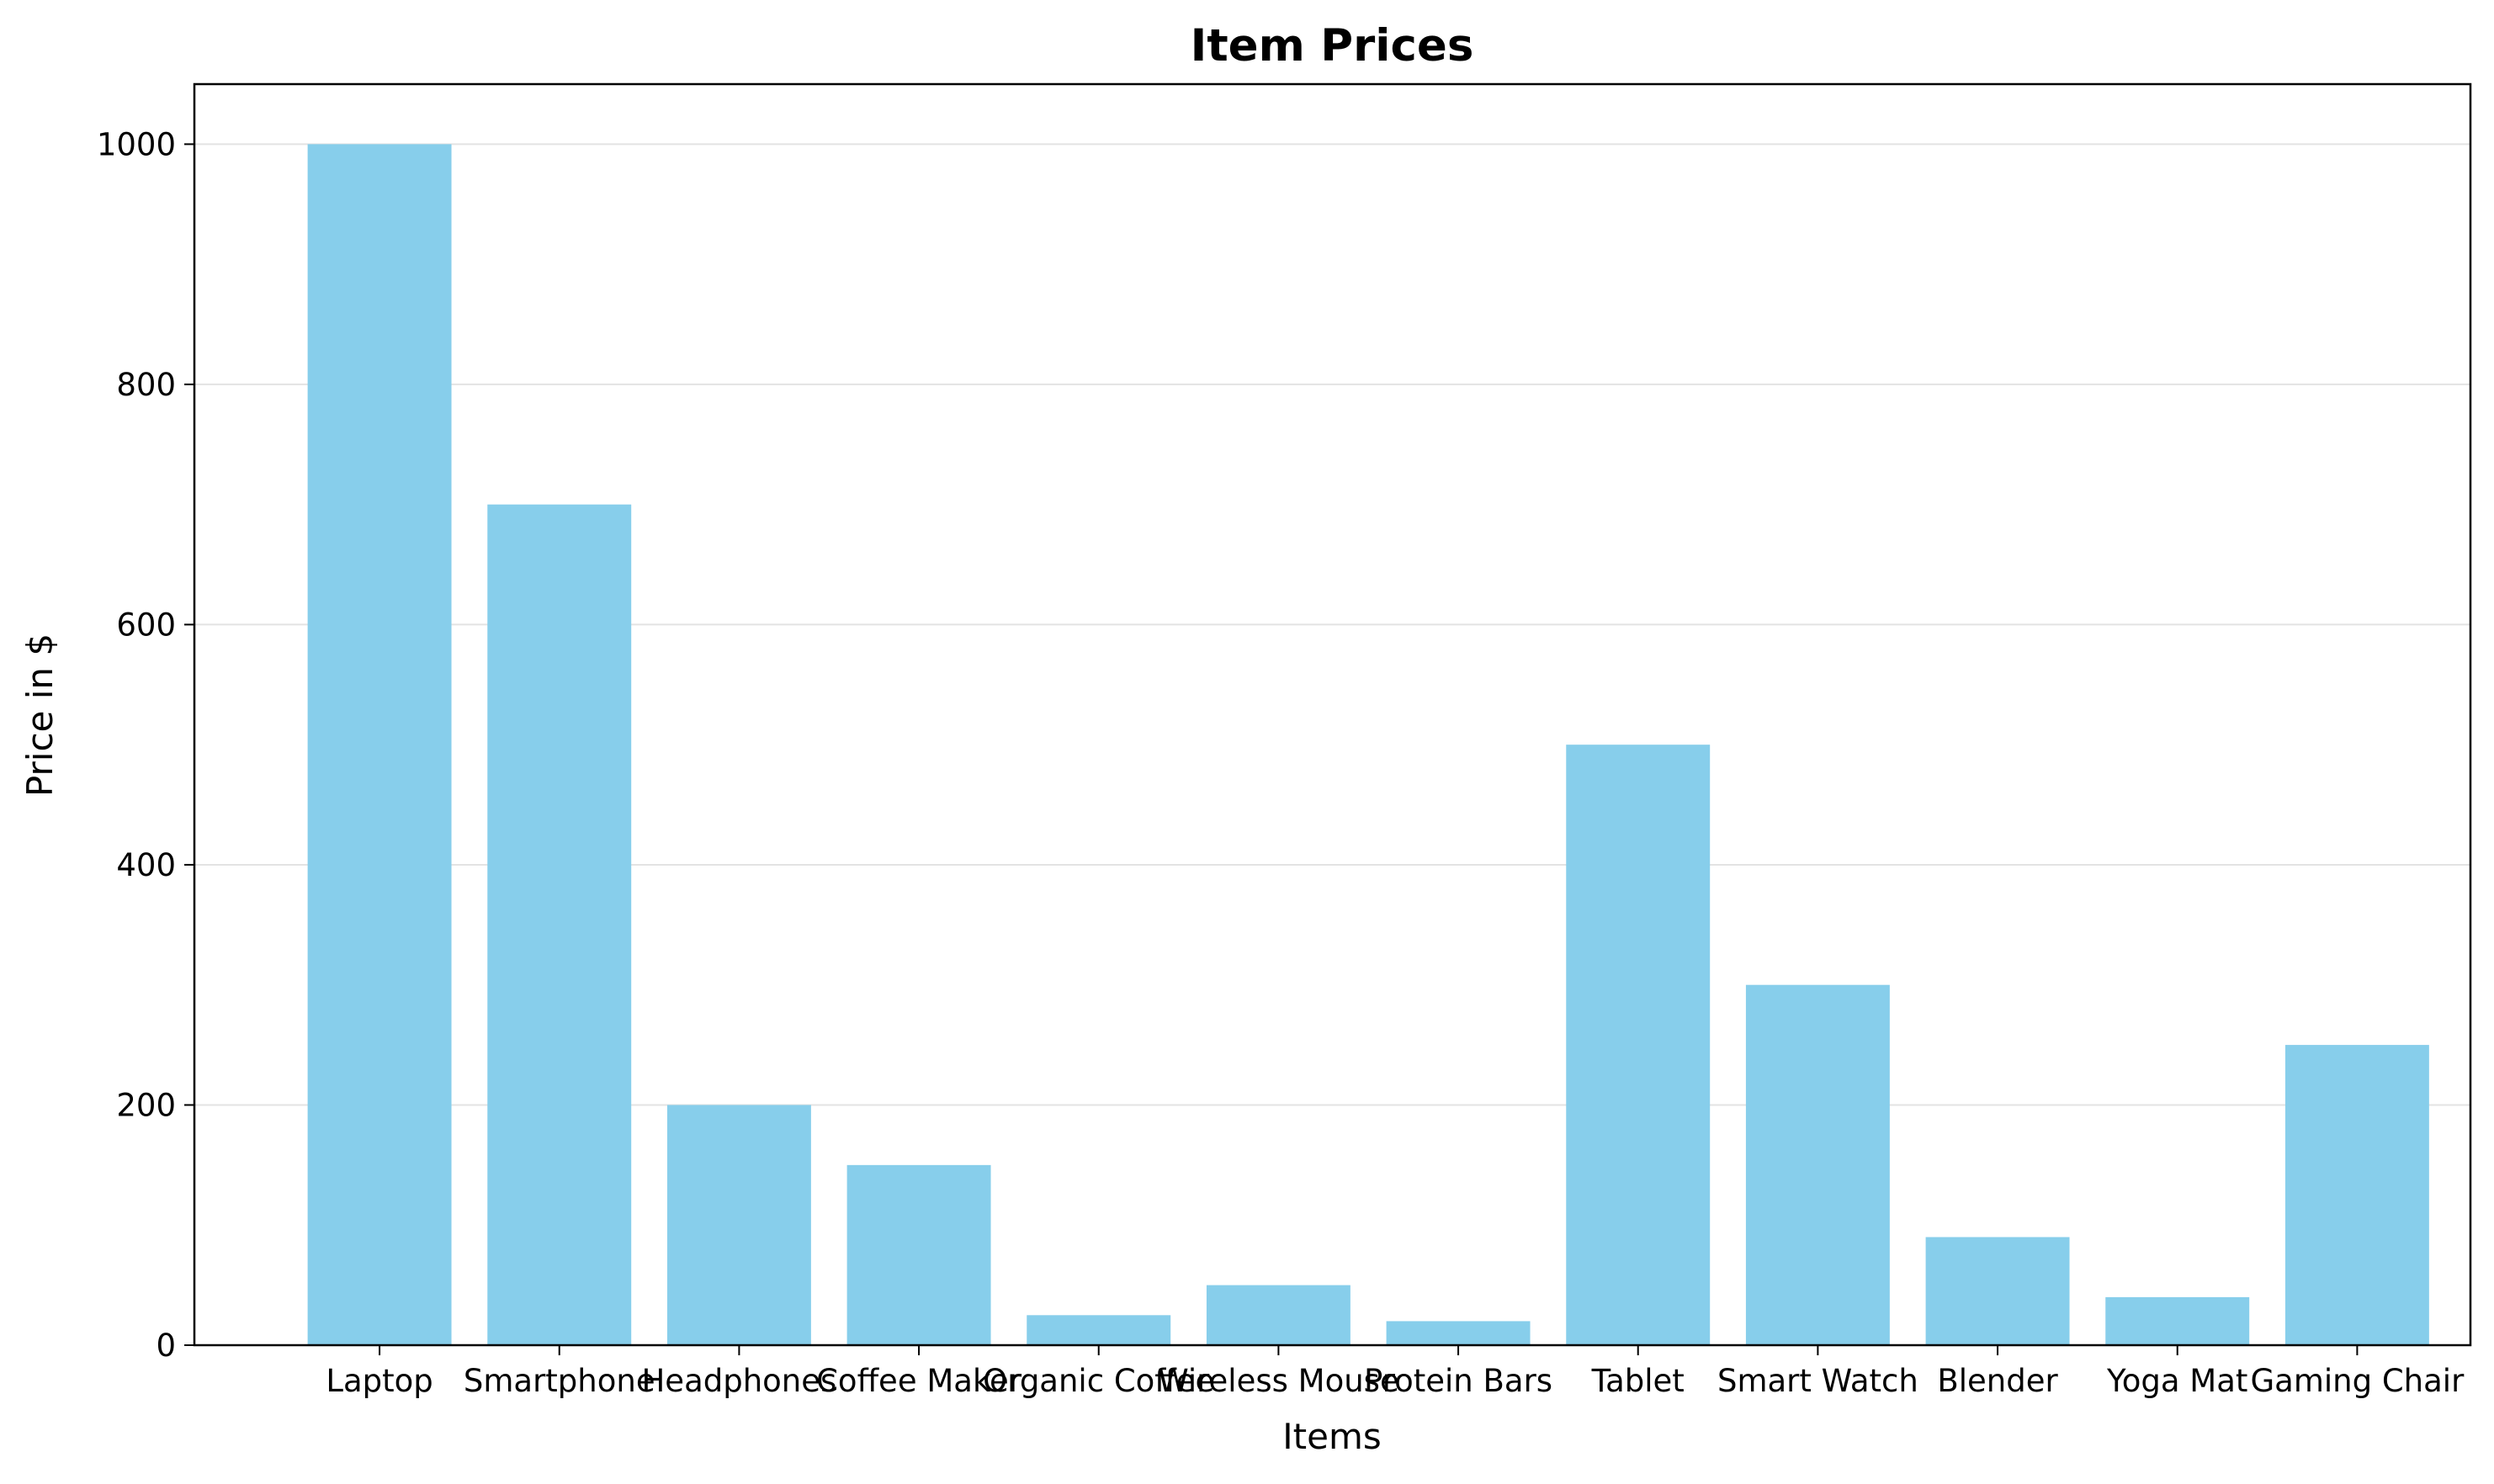  What do you see at coordinates (1638, 1381) in the screenshot?
I see `x-tick-label: Tablet` at bounding box center [1638, 1381].